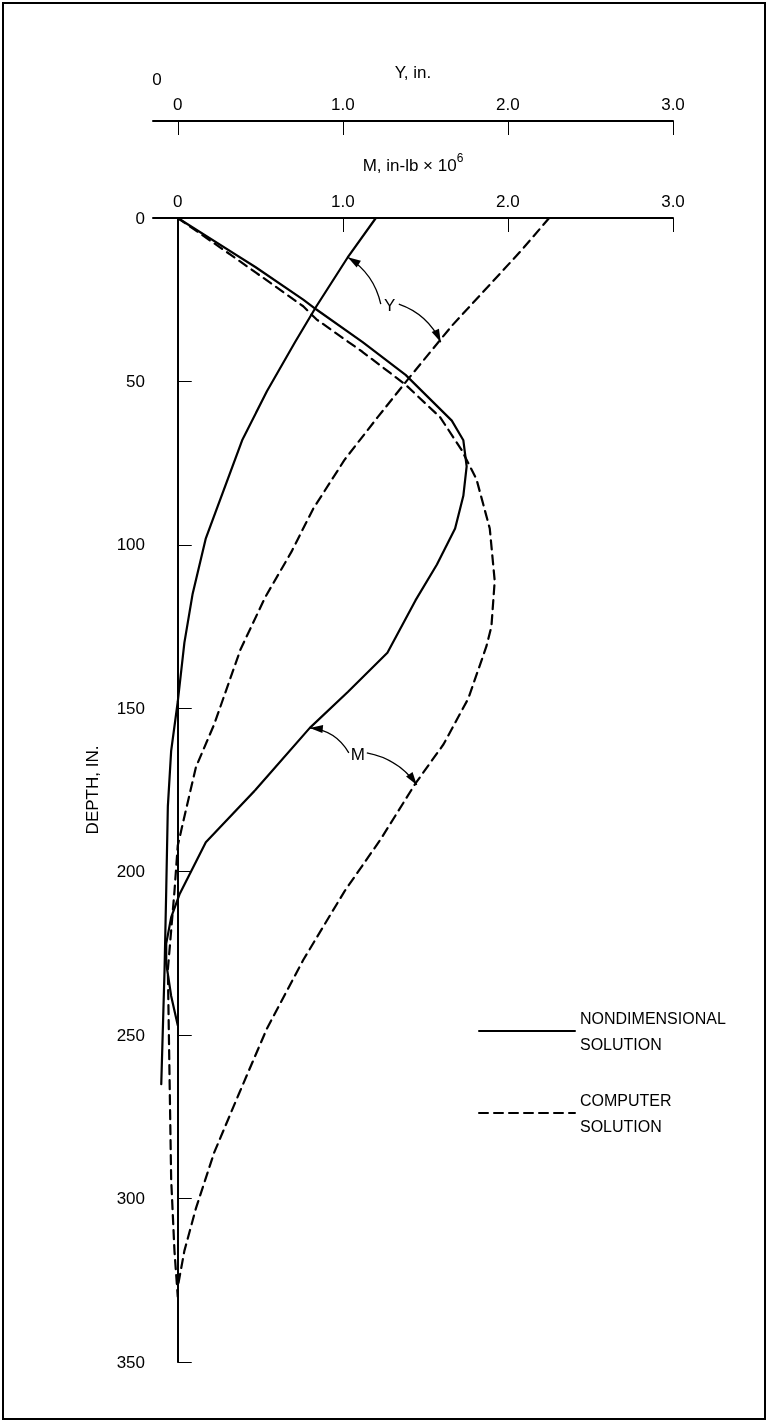 This screenshot has width=768, height=1422. Describe the element at coordinates (157, 80) in the screenshot. I see `text: 0` at that location.